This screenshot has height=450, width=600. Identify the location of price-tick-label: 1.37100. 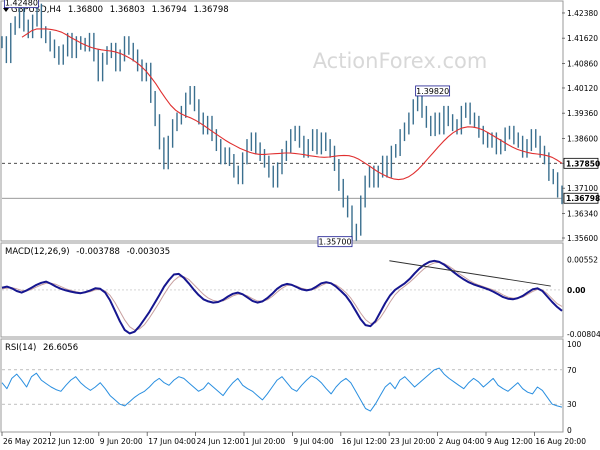
(582, 188).